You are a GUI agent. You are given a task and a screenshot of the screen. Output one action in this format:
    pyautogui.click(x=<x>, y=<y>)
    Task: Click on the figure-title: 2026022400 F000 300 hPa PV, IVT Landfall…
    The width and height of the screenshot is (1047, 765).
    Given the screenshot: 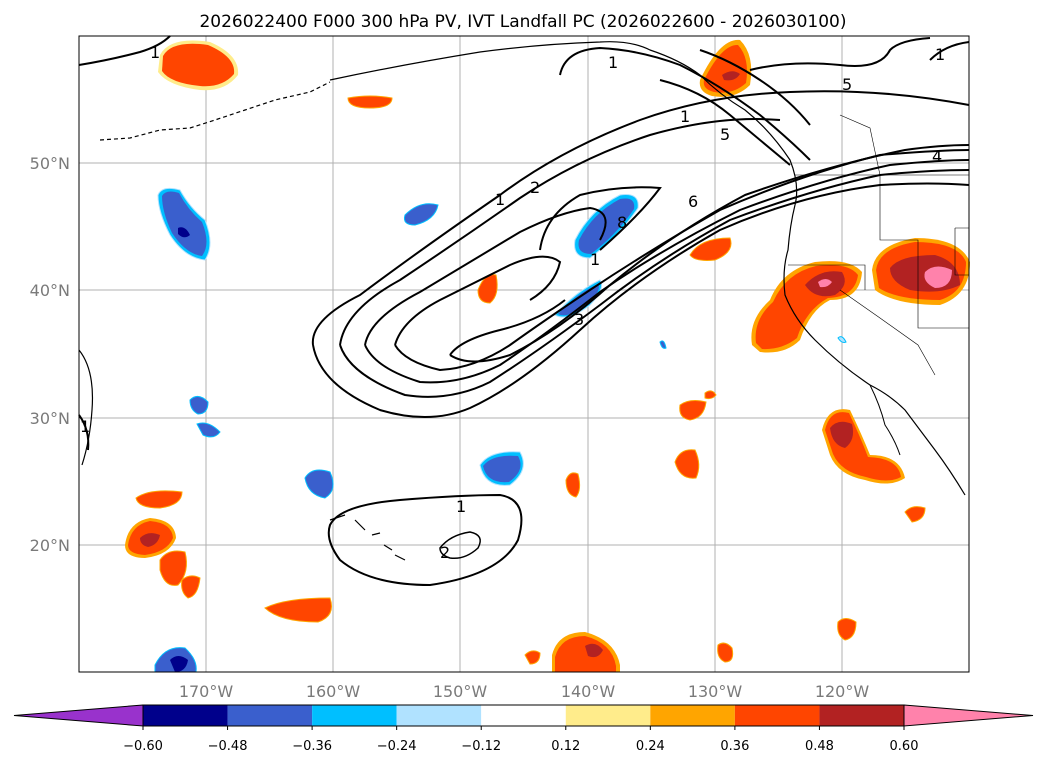 What is the action you would take?
    pyautogui.click(x=522, y=22)
    